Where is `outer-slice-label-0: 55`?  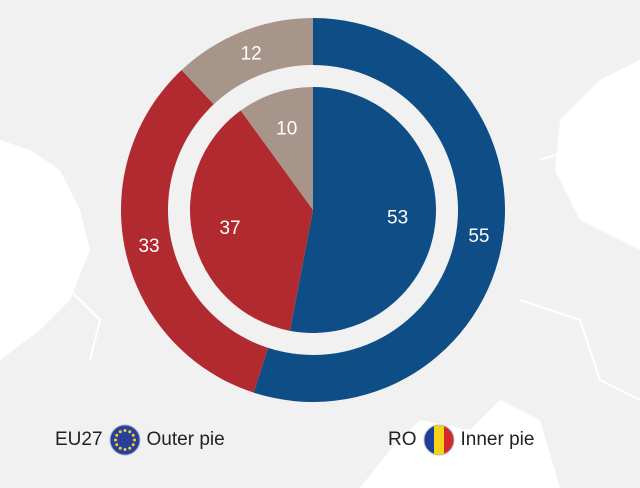 outer-slice-label-0: 55 is located at coordinates (478, 236).